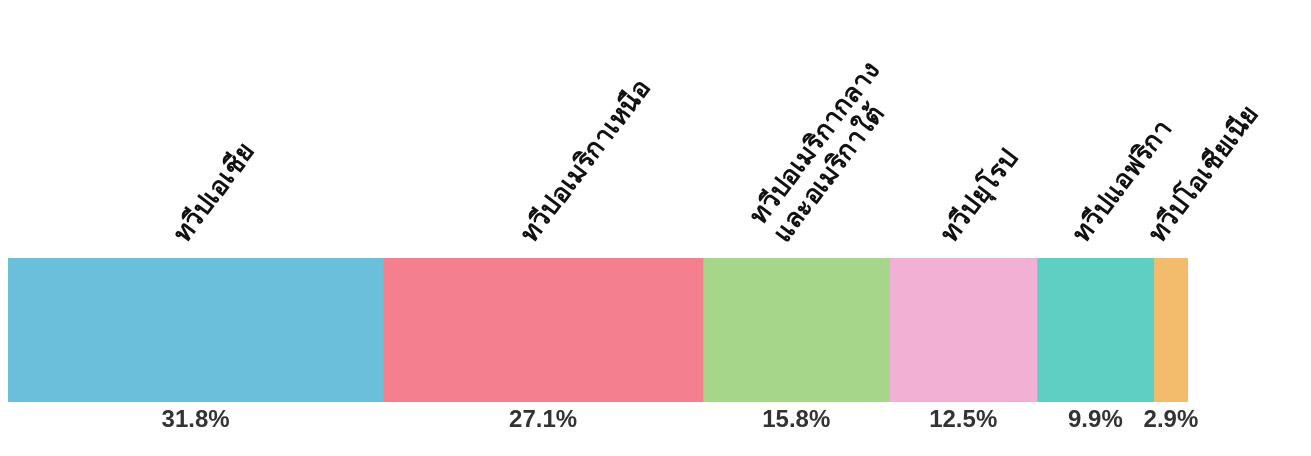 The width and height of the screenshot is (1311, 456). I want to click on data-label: 27.1%, so click(543, 418).